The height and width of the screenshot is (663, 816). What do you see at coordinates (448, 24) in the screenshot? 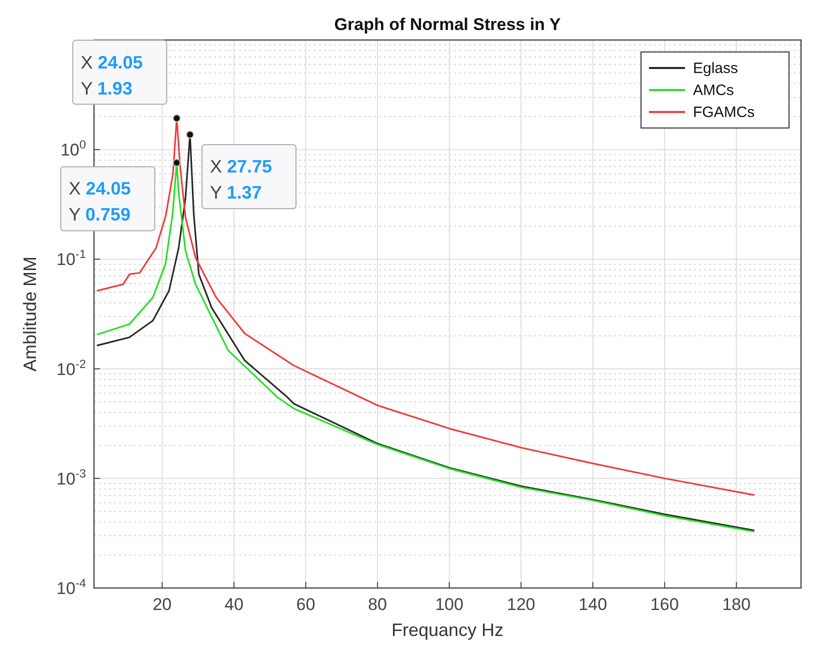
I see `chart-title: Graph of Normal Stress in Y` at bounding box center [448, 24].